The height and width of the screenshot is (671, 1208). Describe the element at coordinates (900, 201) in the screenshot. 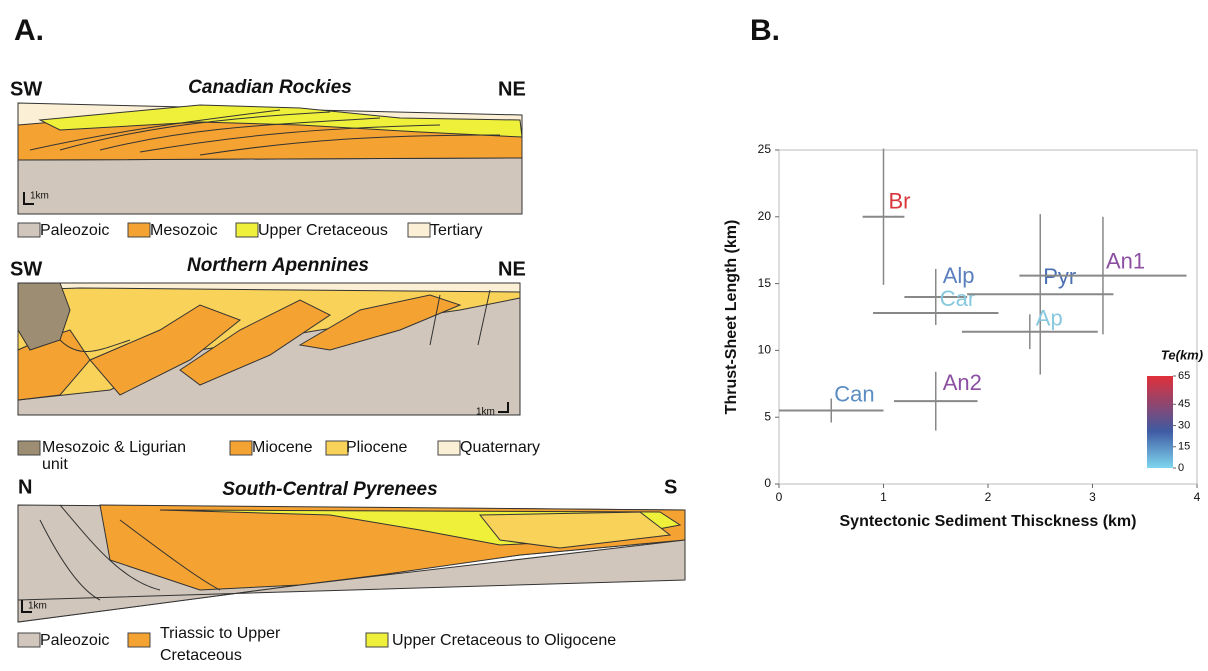

I see `point-label: Br` at that location.